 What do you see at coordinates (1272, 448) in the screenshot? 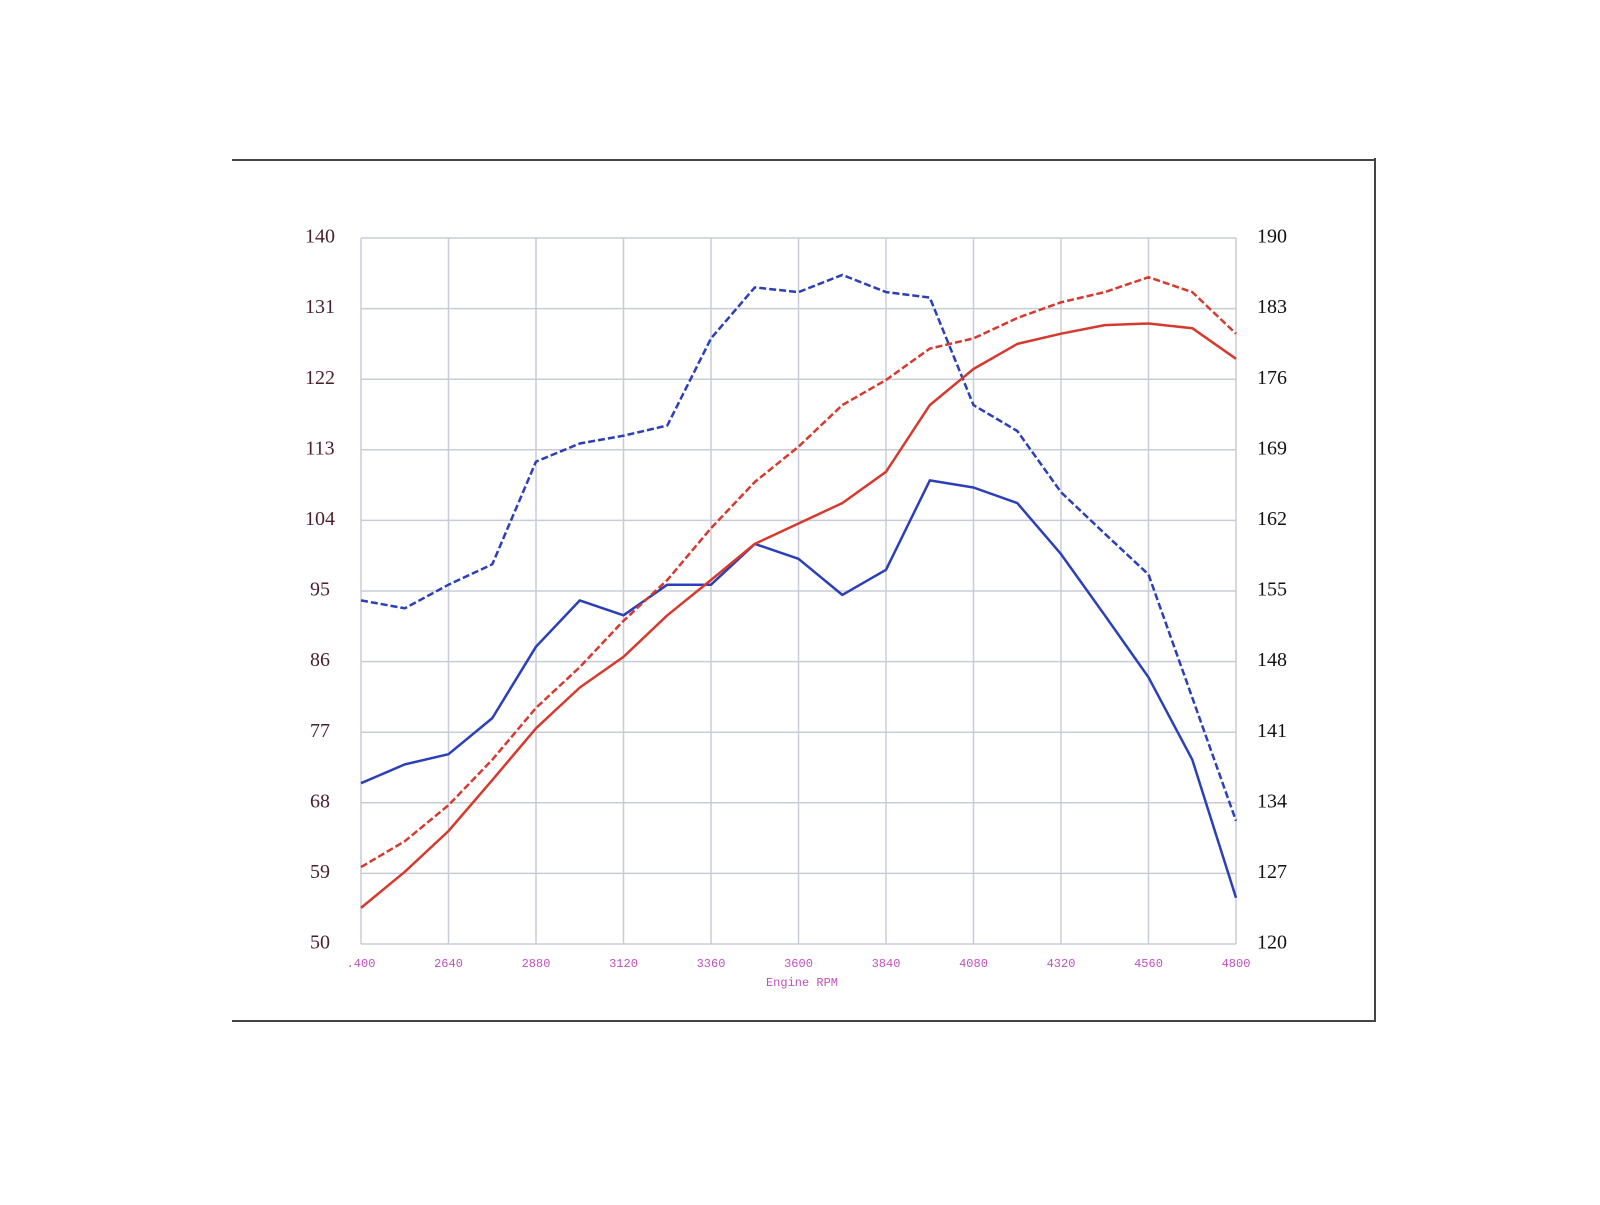
I see `y2-tick-label: 169` at bounding box center [1272, 448].